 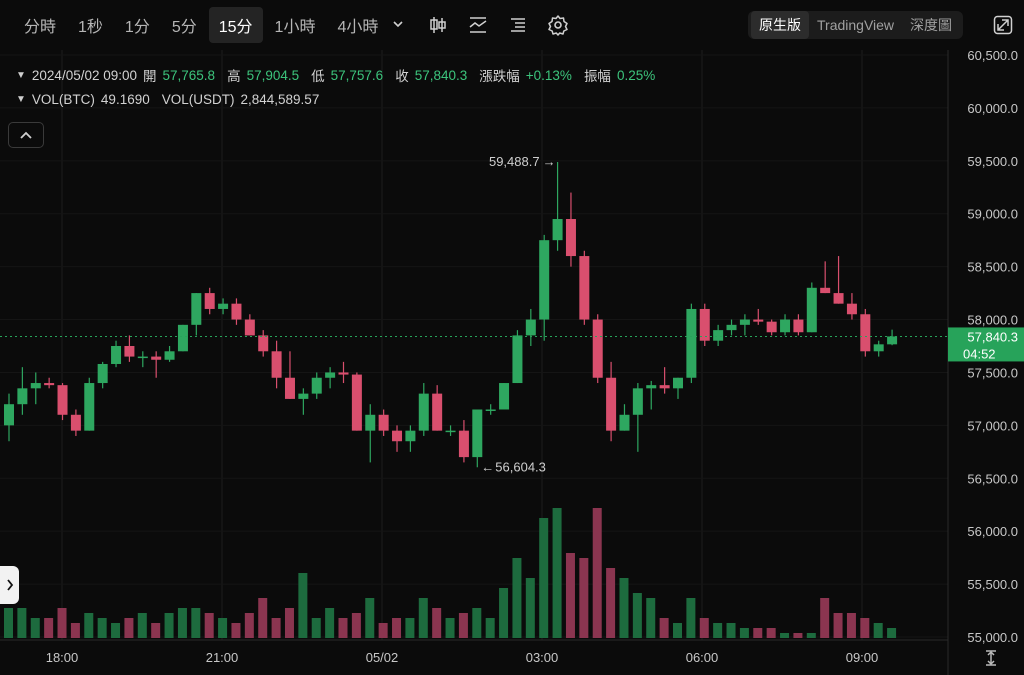 What do you see at coordinates (358, 27) in the screenshot?
I see `interval-4h: 4小時` at bounding box center [358, 27].